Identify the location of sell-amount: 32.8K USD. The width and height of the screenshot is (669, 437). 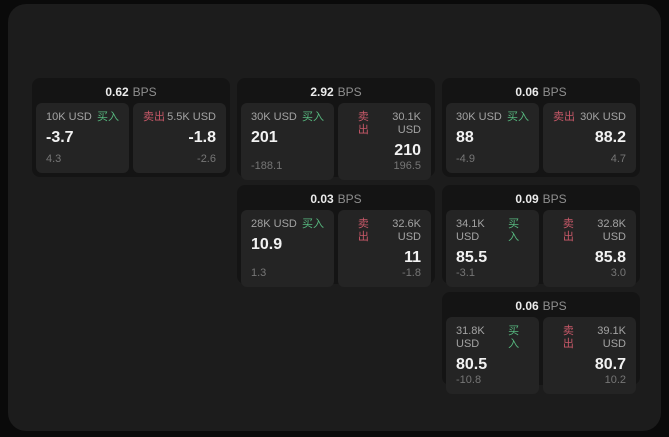
(611, 230).